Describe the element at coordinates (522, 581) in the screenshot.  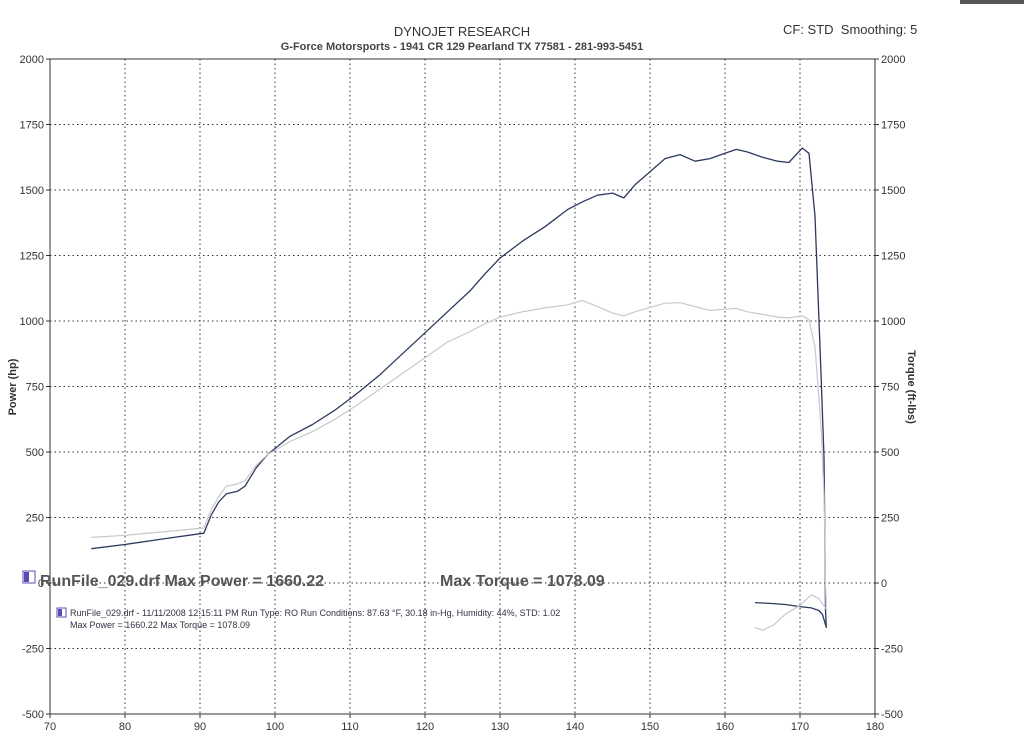
I see `max-torque: Max Torque = 1078.09` at that location.